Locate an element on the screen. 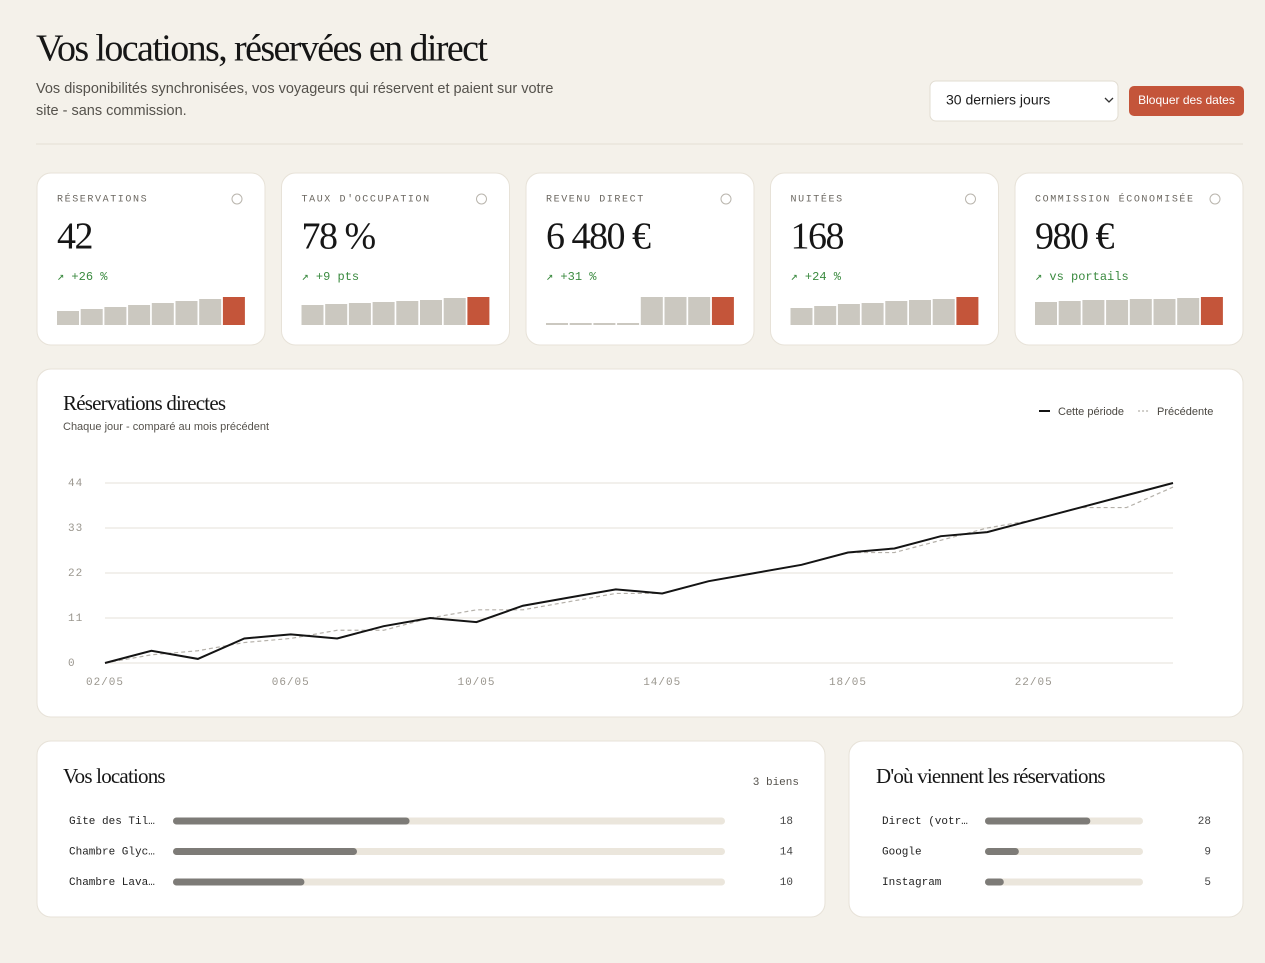 The image size is (1265, 963). row-value: 9 is located at coordinates (1207, 852).